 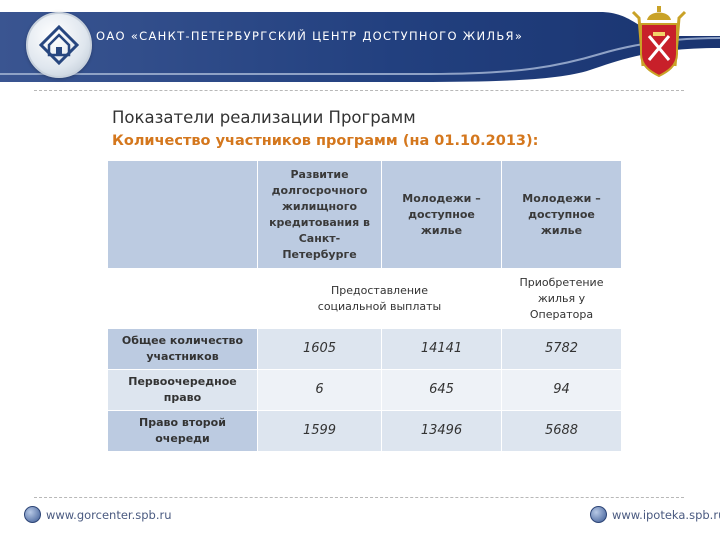 I want to click on subheader-merged: Предоставление социальной выплаты, so click(x=379, y=298).